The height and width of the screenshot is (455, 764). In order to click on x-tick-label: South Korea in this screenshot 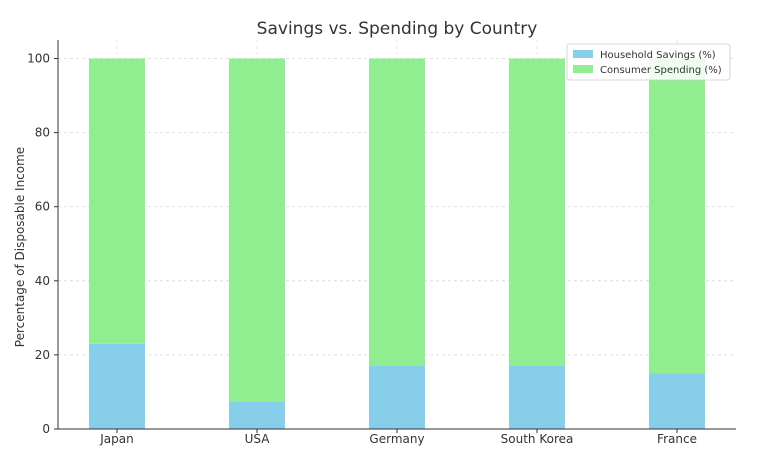, I will do `click(537, 439)`.